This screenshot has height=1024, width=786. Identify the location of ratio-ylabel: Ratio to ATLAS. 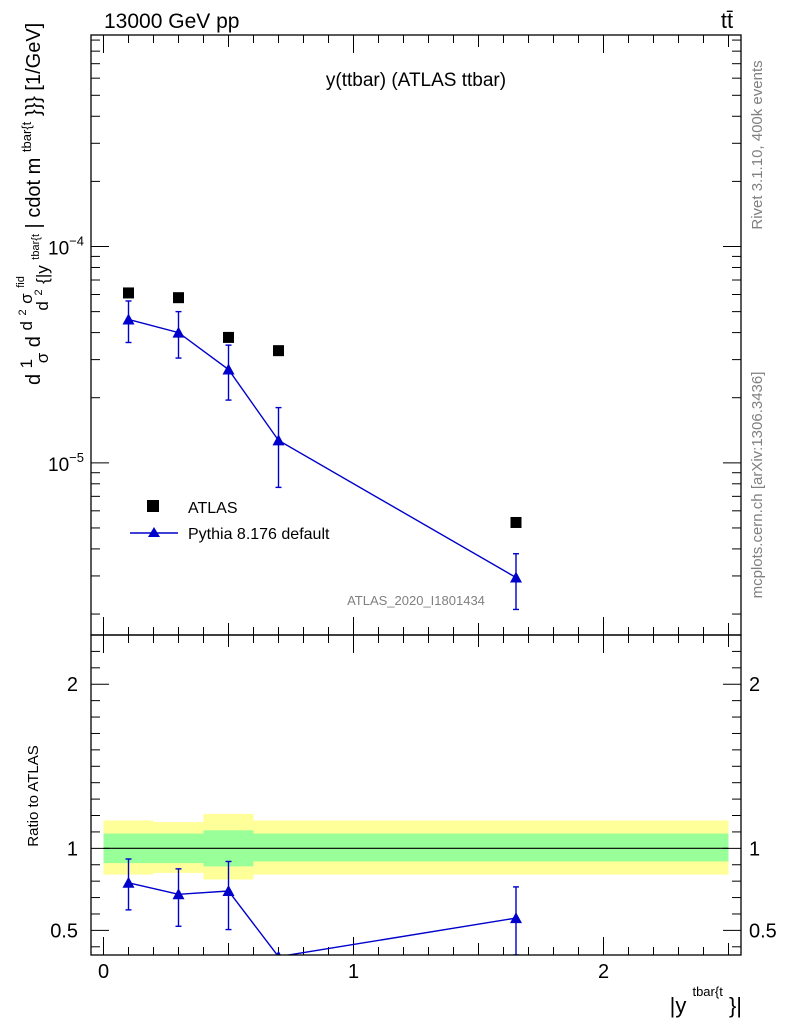
(33, 795).